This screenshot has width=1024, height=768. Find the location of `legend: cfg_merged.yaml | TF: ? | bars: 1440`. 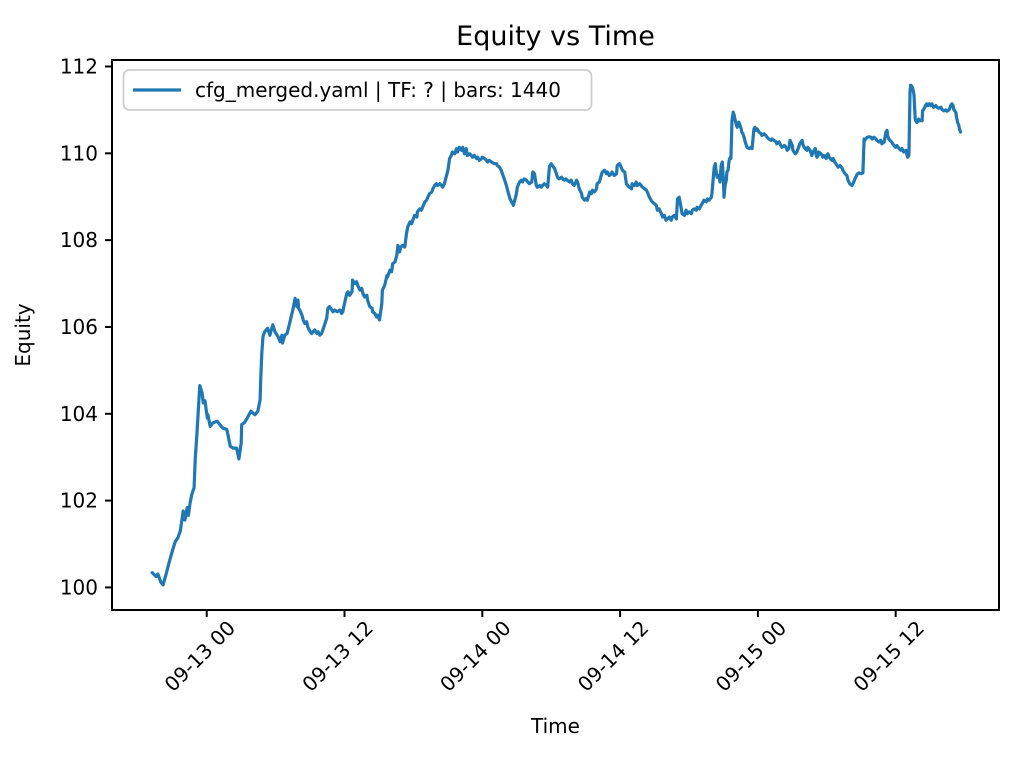

legend: cfg_merged.yaml | TF: ? | bars: 1440 is located at coordinates (357, 90).